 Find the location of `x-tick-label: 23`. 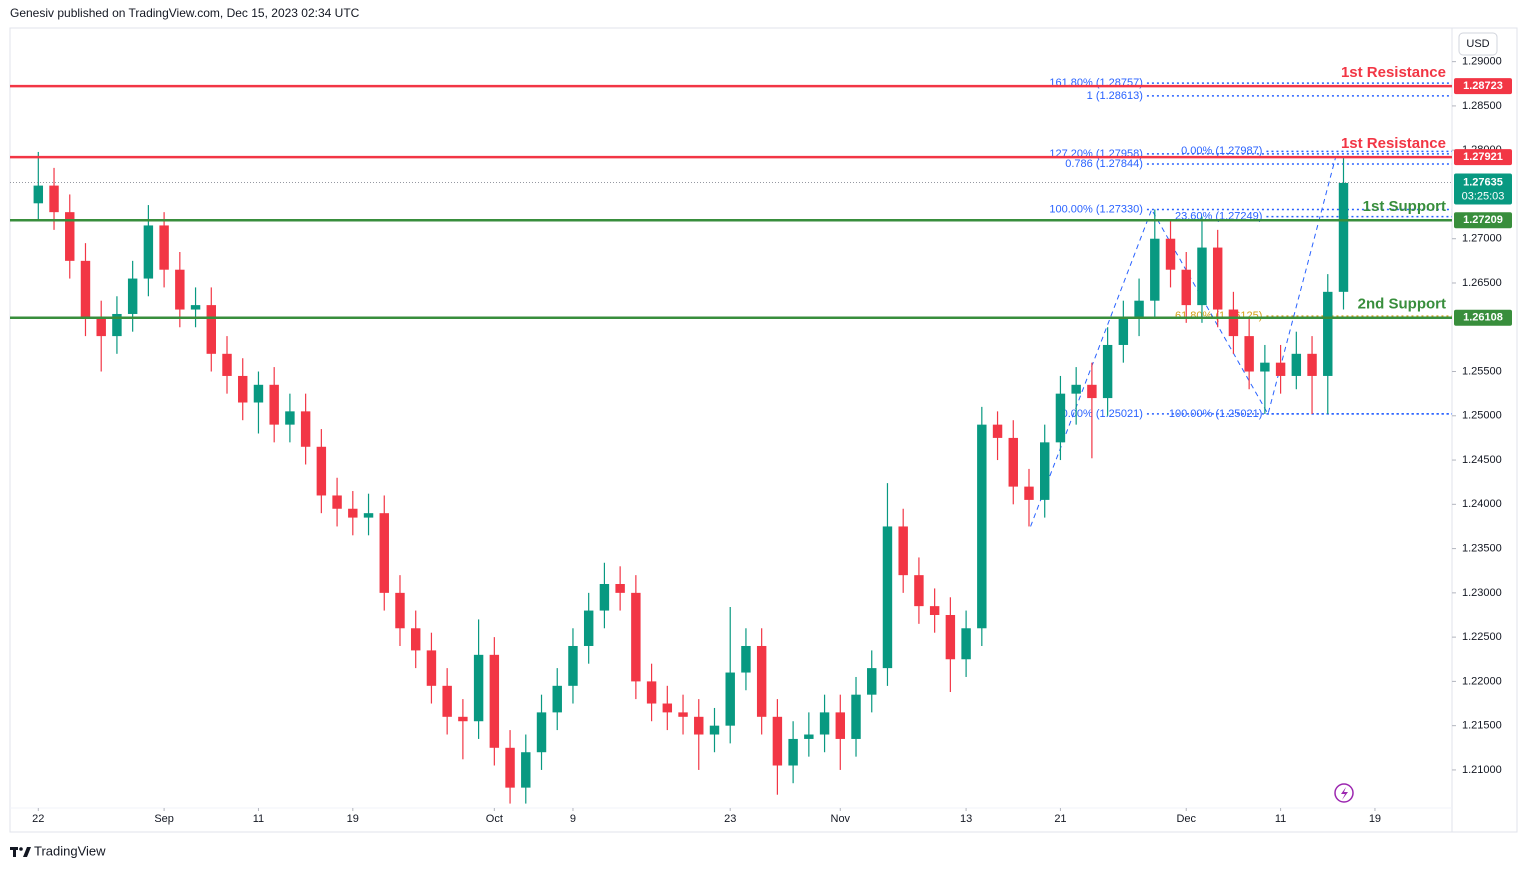

x-tick-label: 23 is located at coordinates (730, 819).